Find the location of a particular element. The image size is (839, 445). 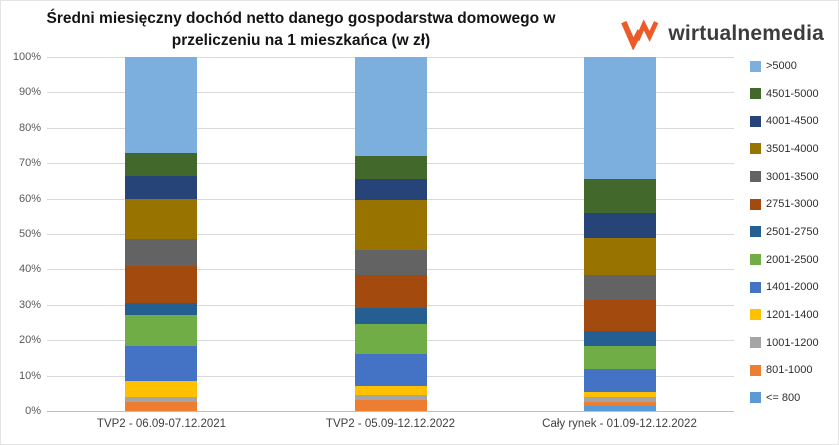

legend-item-2751-3000: 2751-3000 is located at coordinates (784, 204).